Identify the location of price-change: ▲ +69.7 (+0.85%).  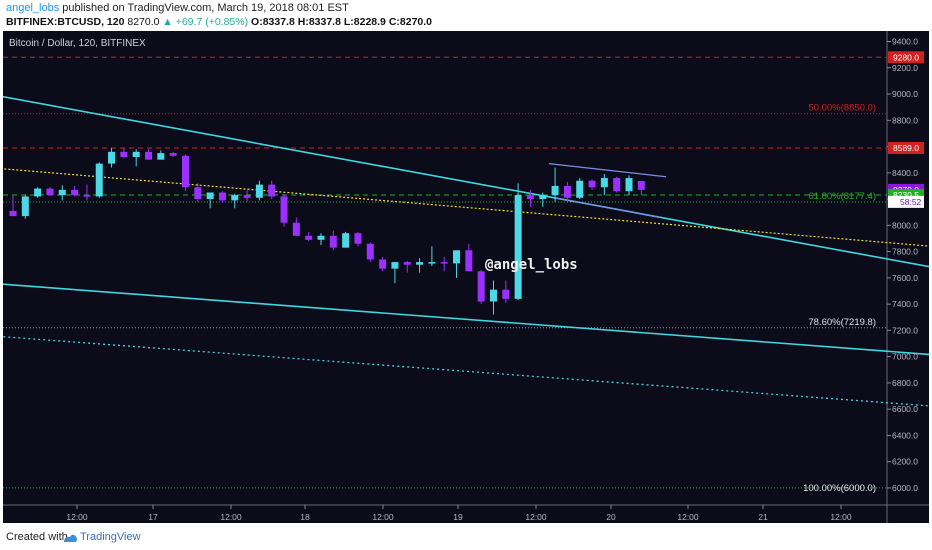
(205, 22).